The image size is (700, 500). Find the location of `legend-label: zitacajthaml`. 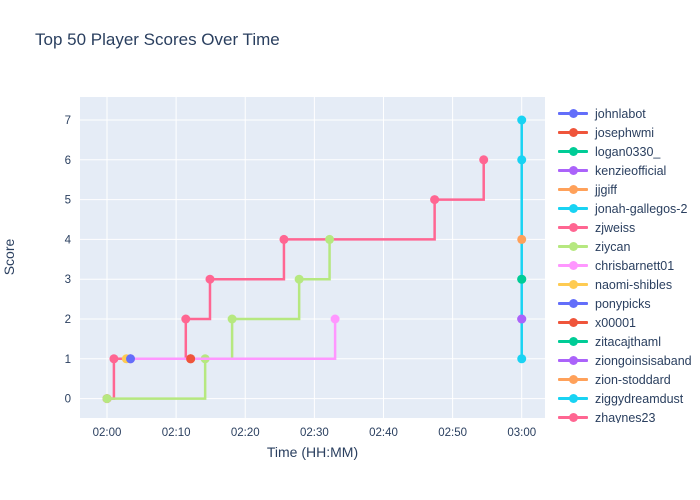

legend-label: zitacajthaml is located at coordinates (628, 341).